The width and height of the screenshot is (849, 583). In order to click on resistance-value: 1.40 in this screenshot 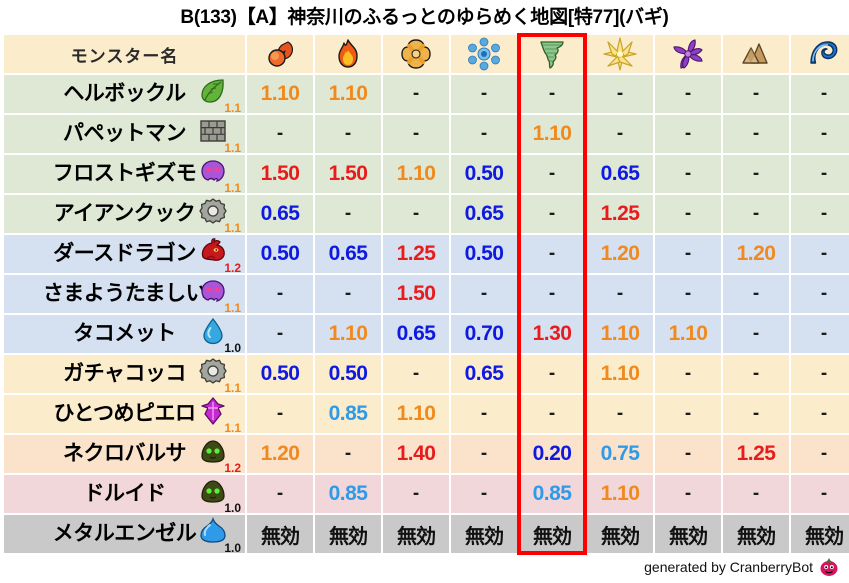, I will do `click(416, 453)`.